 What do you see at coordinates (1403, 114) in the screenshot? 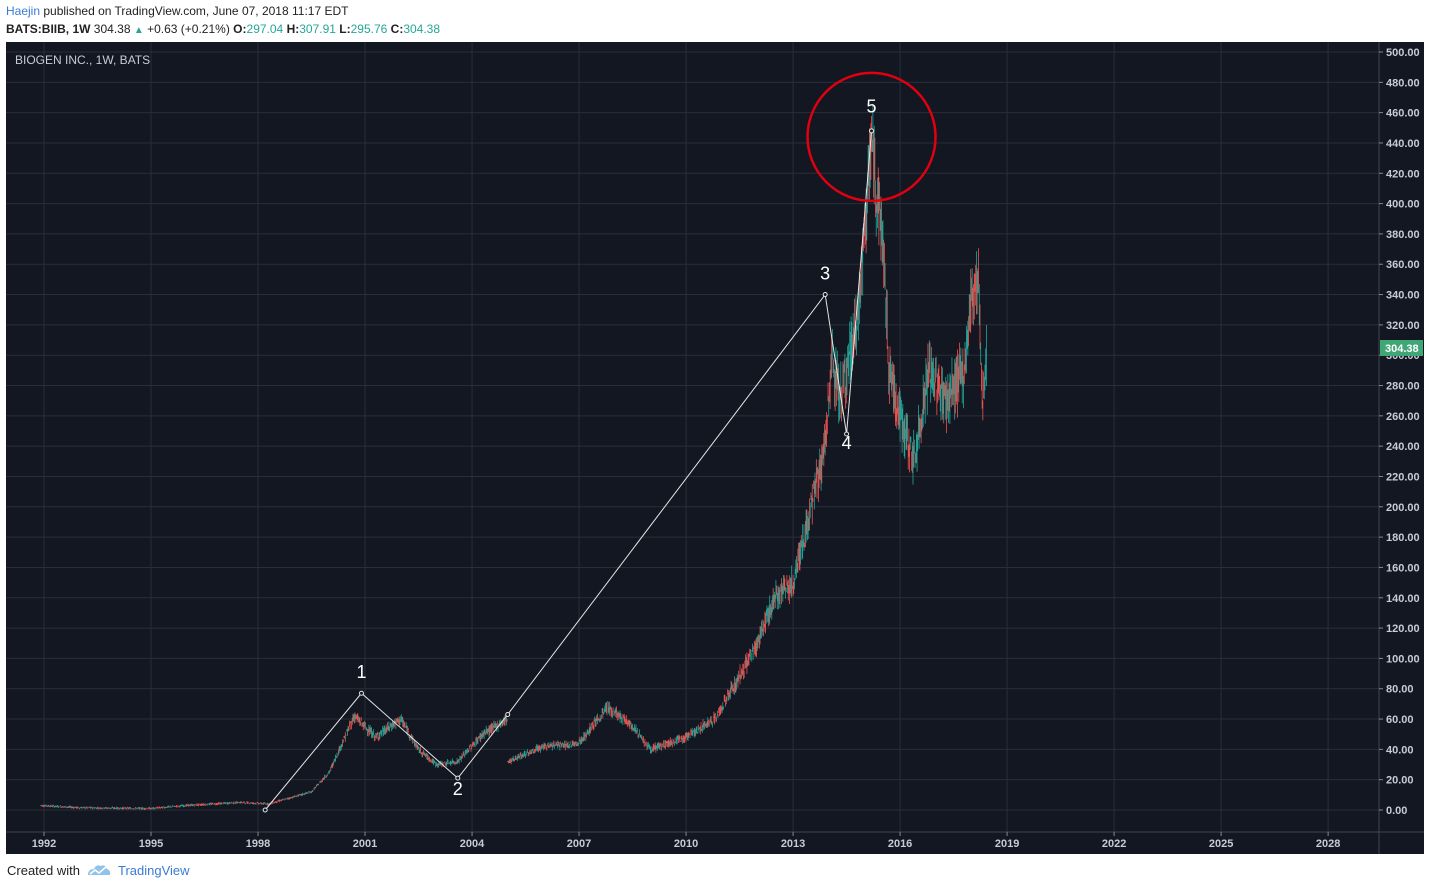
I see `price-axis-label: 460.00` at bounding box center [1403, 114].